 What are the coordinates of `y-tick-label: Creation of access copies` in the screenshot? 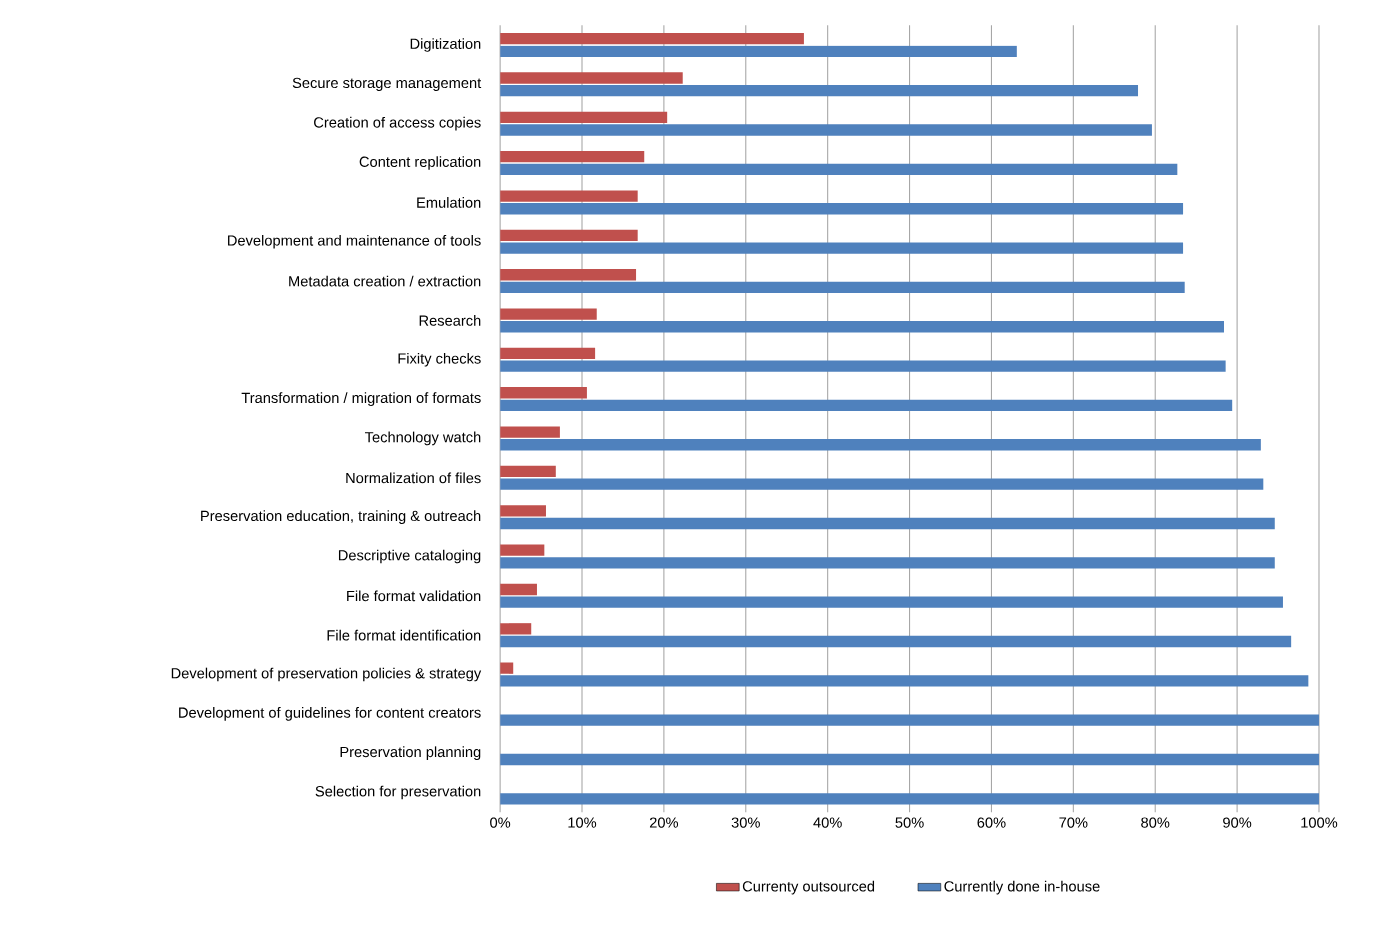 It's located at (397, 123).